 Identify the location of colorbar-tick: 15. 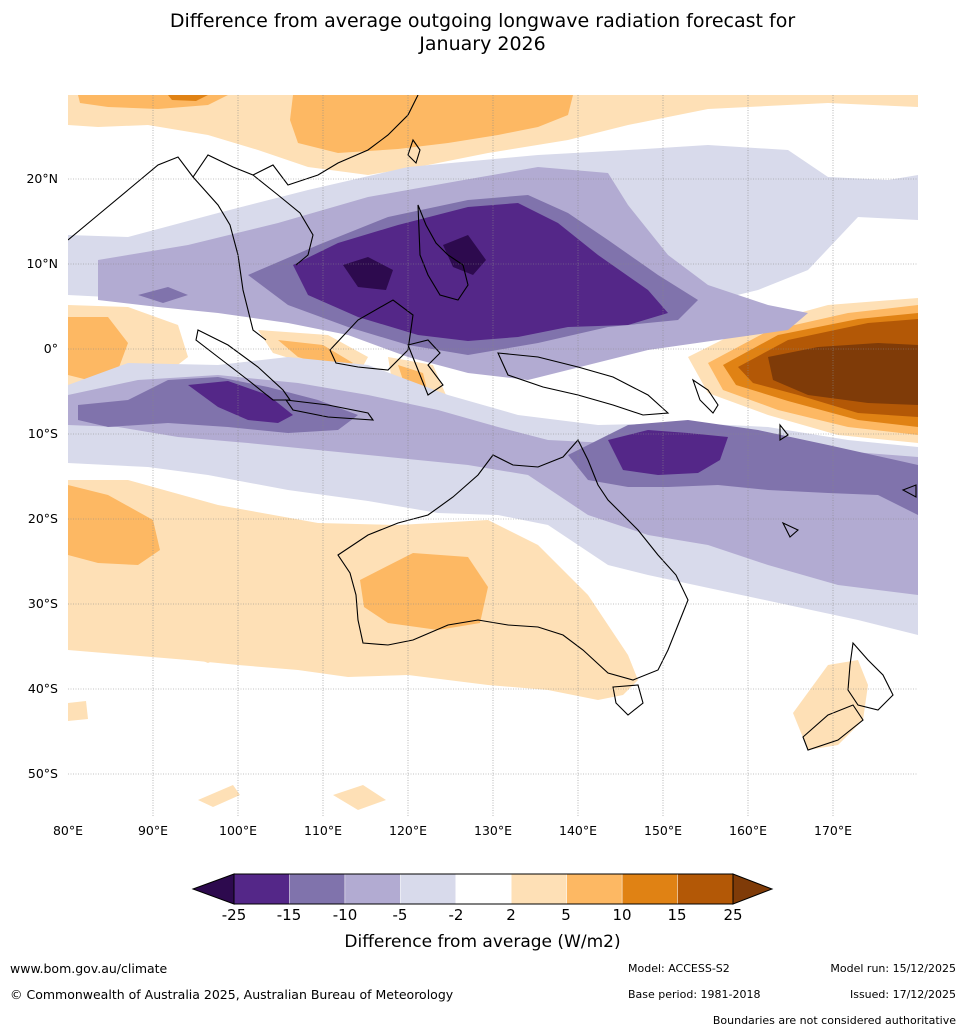
(677, 915).